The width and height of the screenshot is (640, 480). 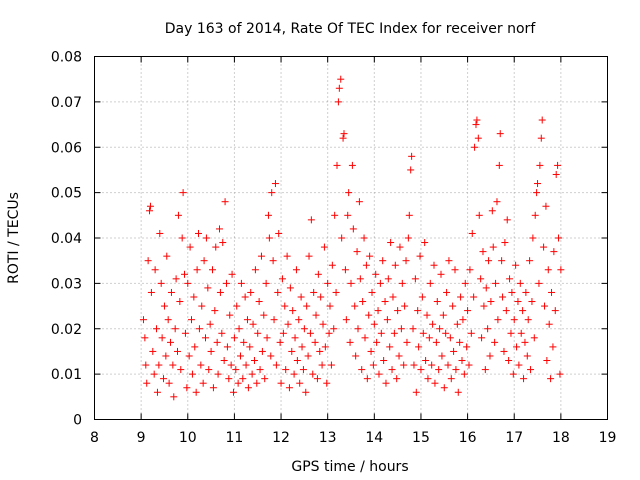 What do you see at coordinates (14, 238) in the screenshot?
I see `y-axis-title: ROTI / TECUs` at bounding box center [14, 238].